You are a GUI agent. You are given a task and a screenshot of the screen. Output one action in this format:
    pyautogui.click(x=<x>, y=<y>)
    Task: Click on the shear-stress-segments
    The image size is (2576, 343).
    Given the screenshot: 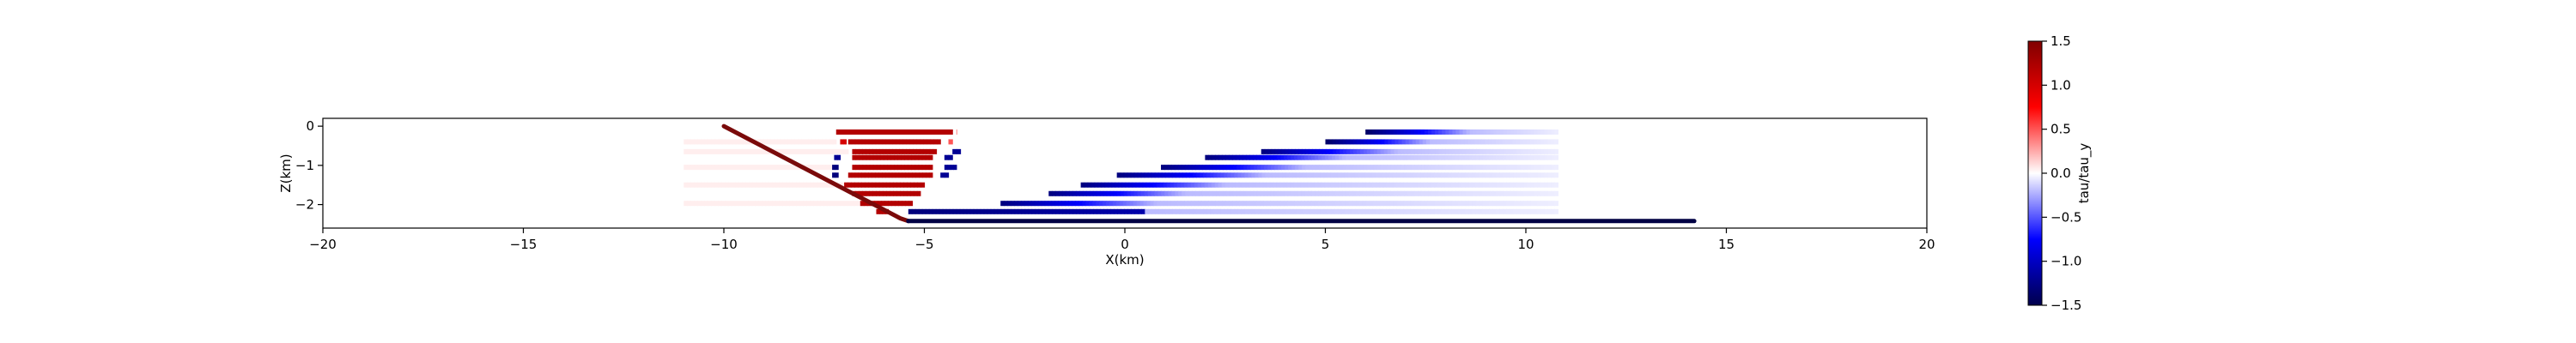 What is the action you would take?
    pyautogui.click(x=1120, y=171)
    